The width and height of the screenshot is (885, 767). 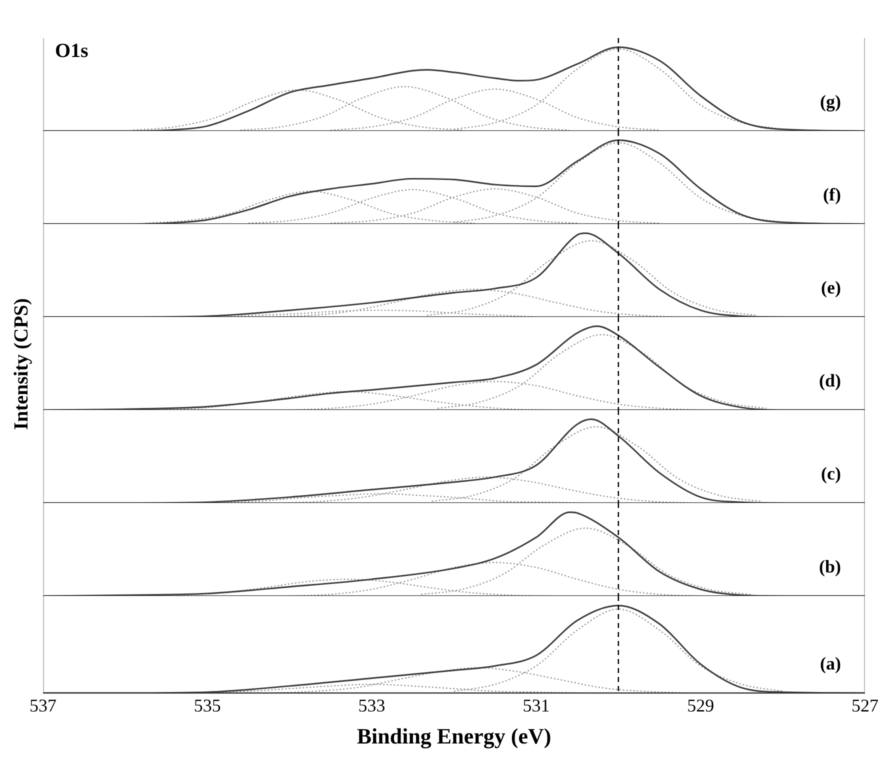 I want to click on x-tick-label: 535, so click(x=207, y=706).